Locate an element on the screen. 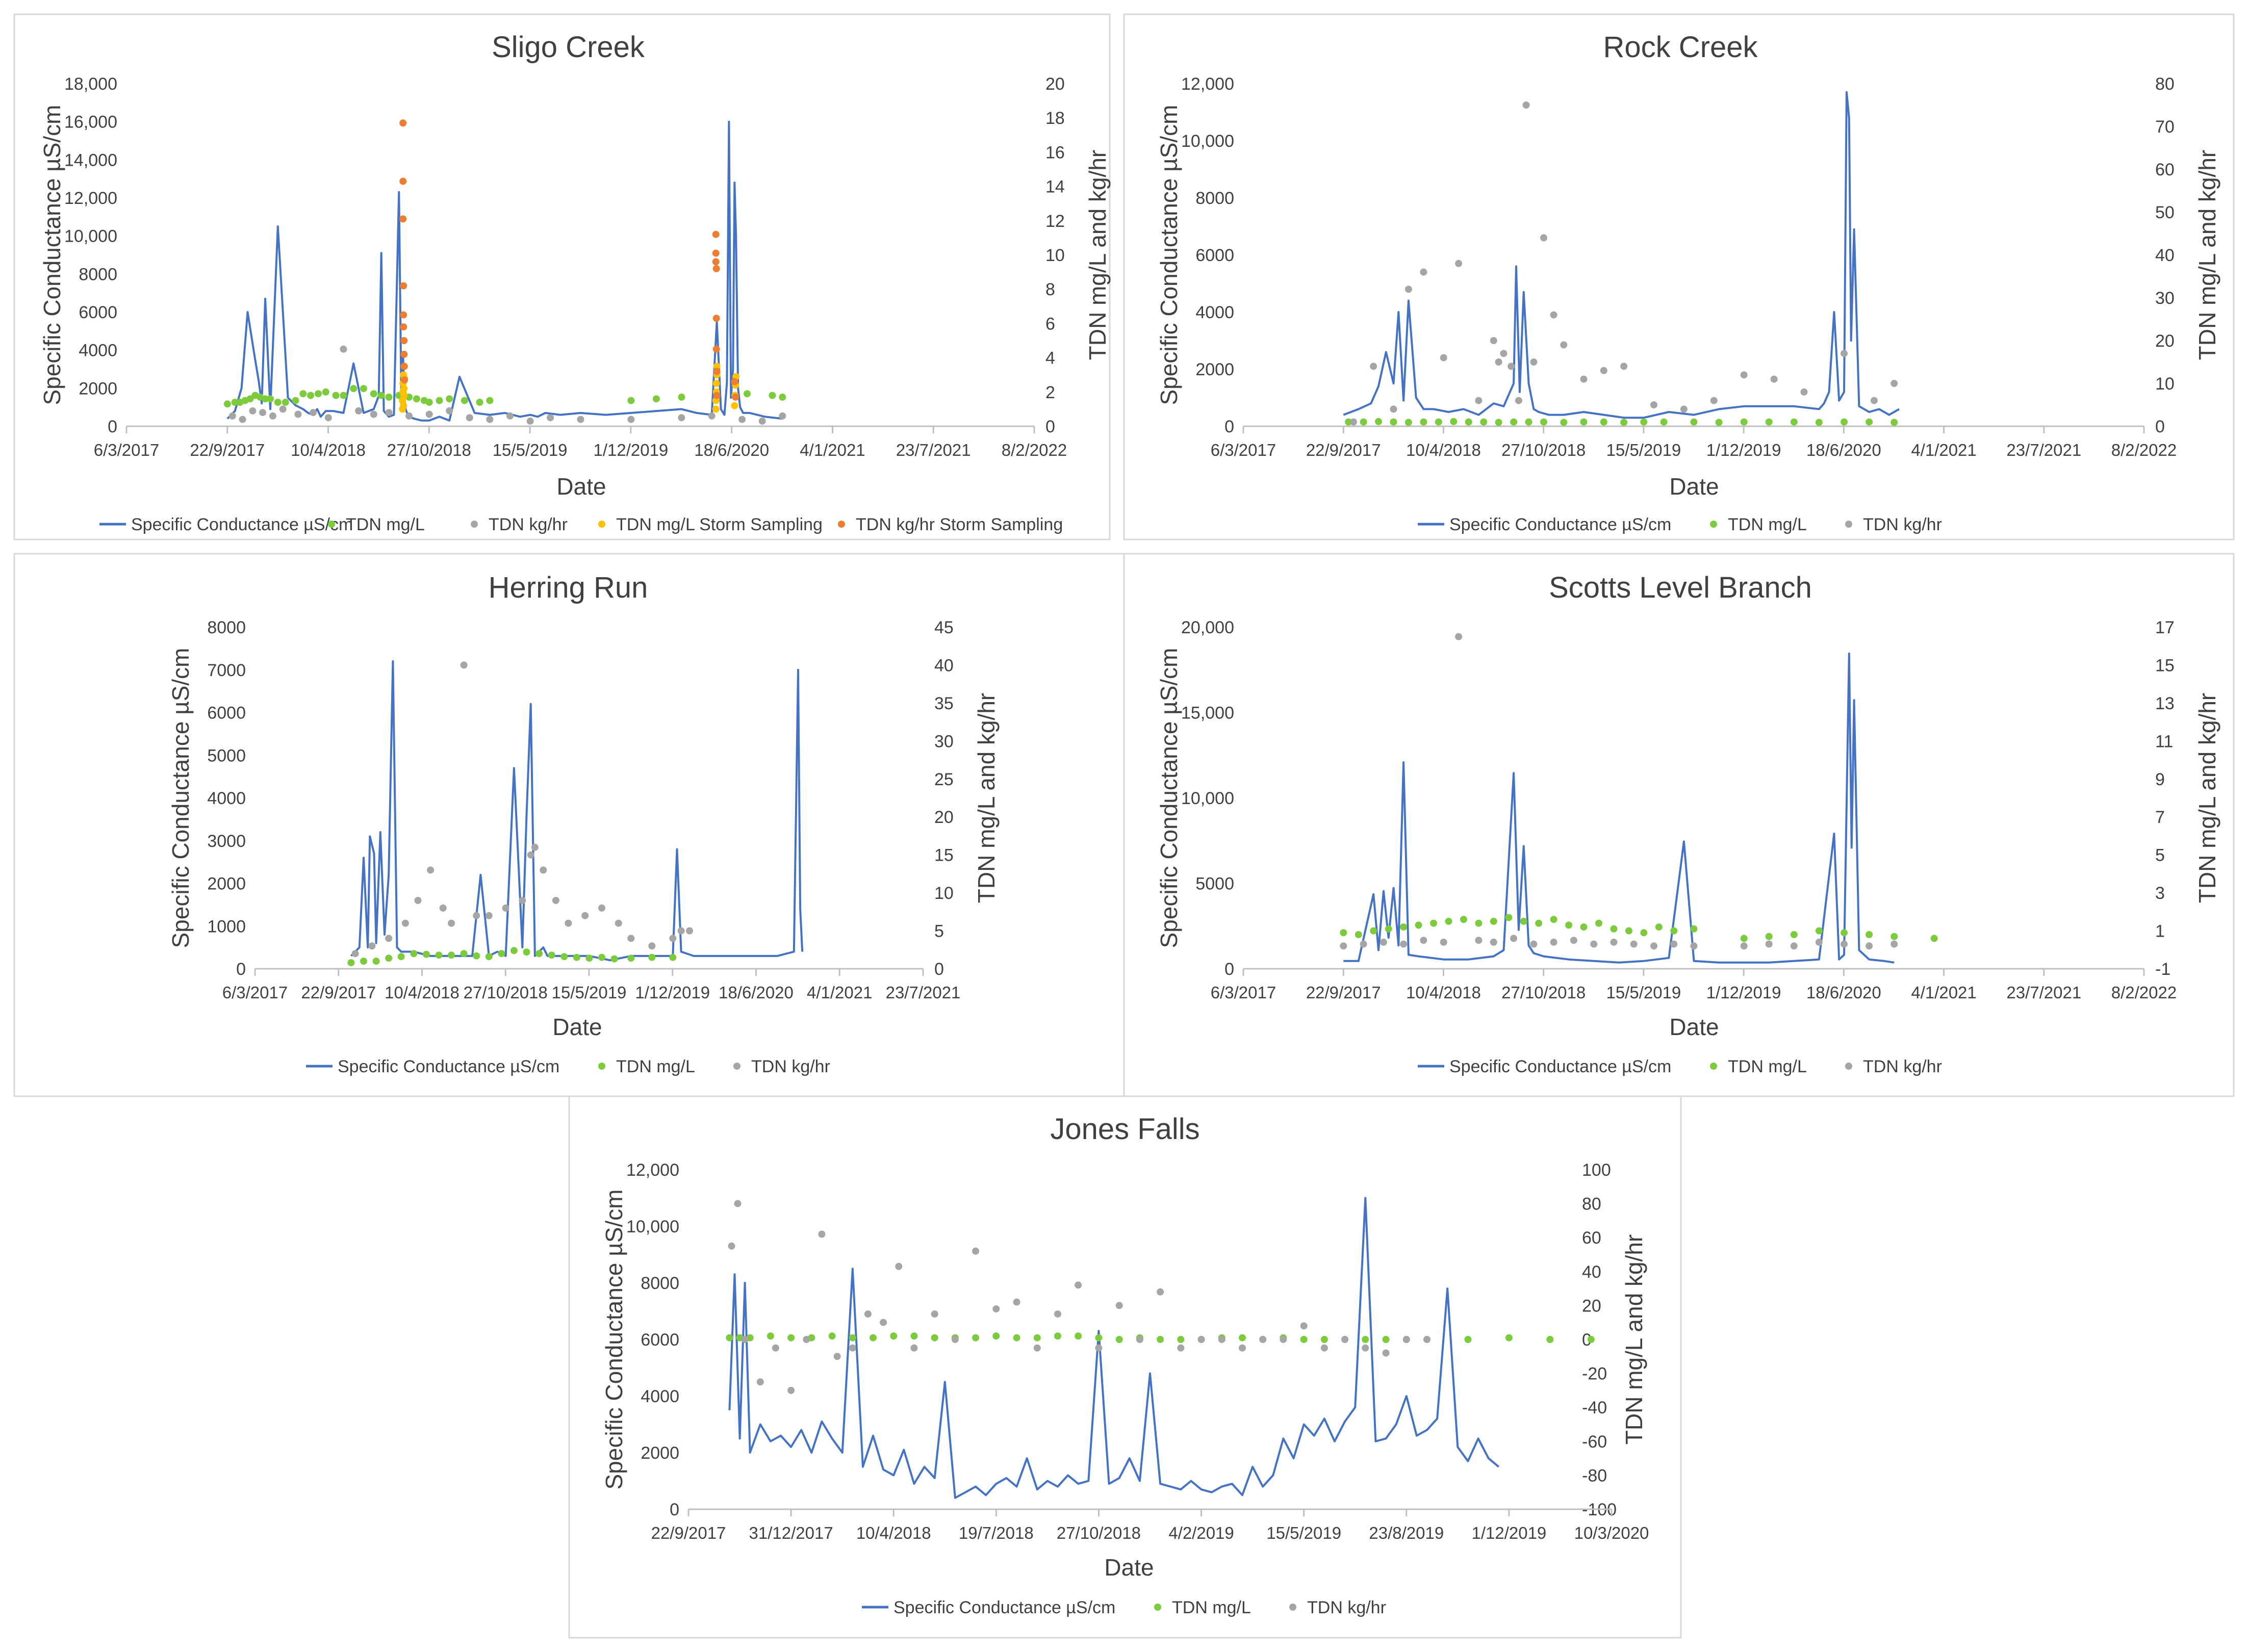  series-storm-kghr is located at coordinates (569, 260).